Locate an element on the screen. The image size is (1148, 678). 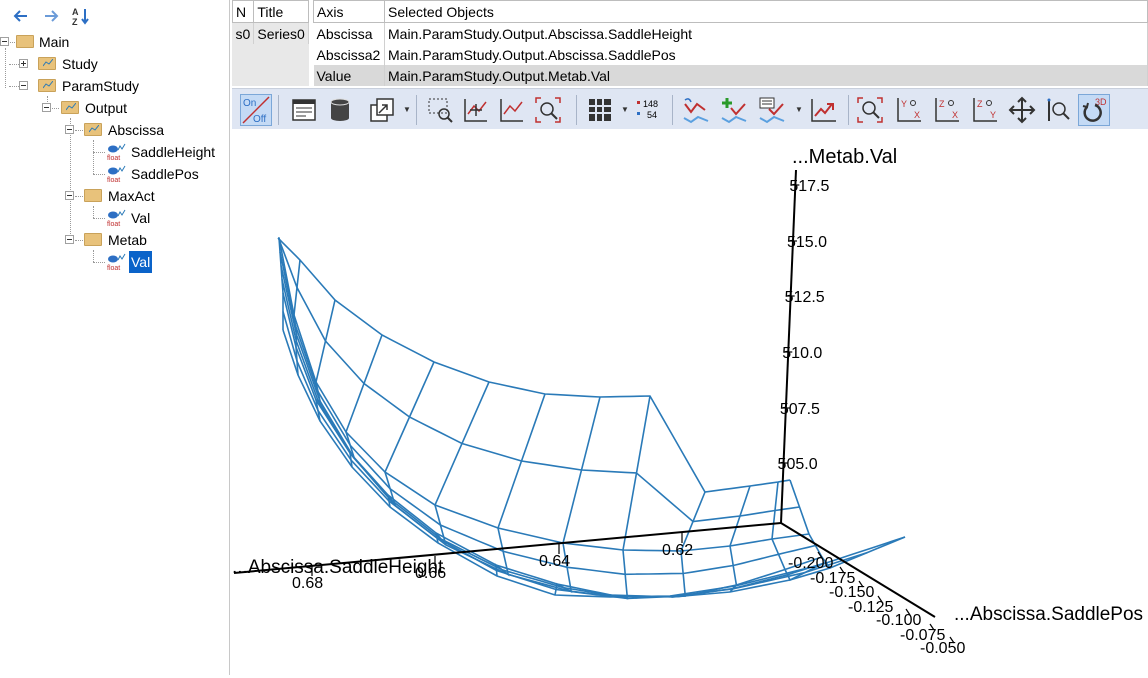
z-axis-tick-label: 510.0 is located at coordinates (802, 353).